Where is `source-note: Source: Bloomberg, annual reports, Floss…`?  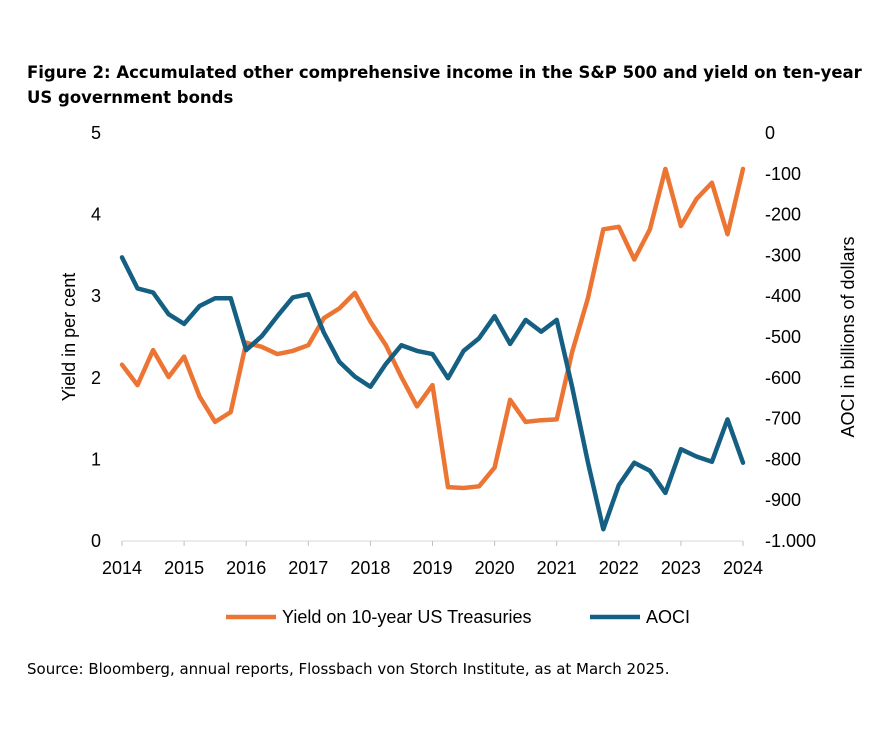 source-note: Source: Bloomberg, annual reports, Floss… is located at coordinates (348, 669).